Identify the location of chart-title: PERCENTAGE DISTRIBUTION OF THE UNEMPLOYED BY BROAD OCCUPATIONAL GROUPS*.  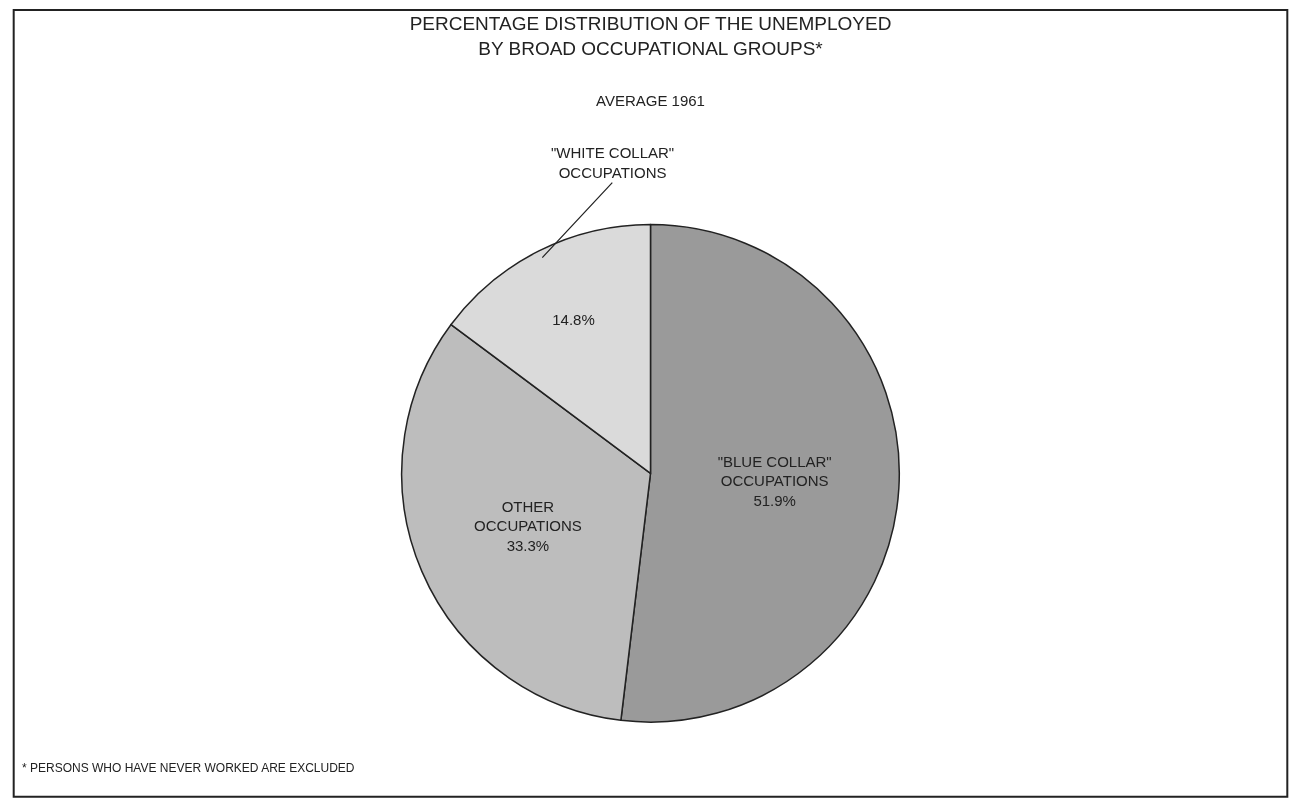
(650, 36).